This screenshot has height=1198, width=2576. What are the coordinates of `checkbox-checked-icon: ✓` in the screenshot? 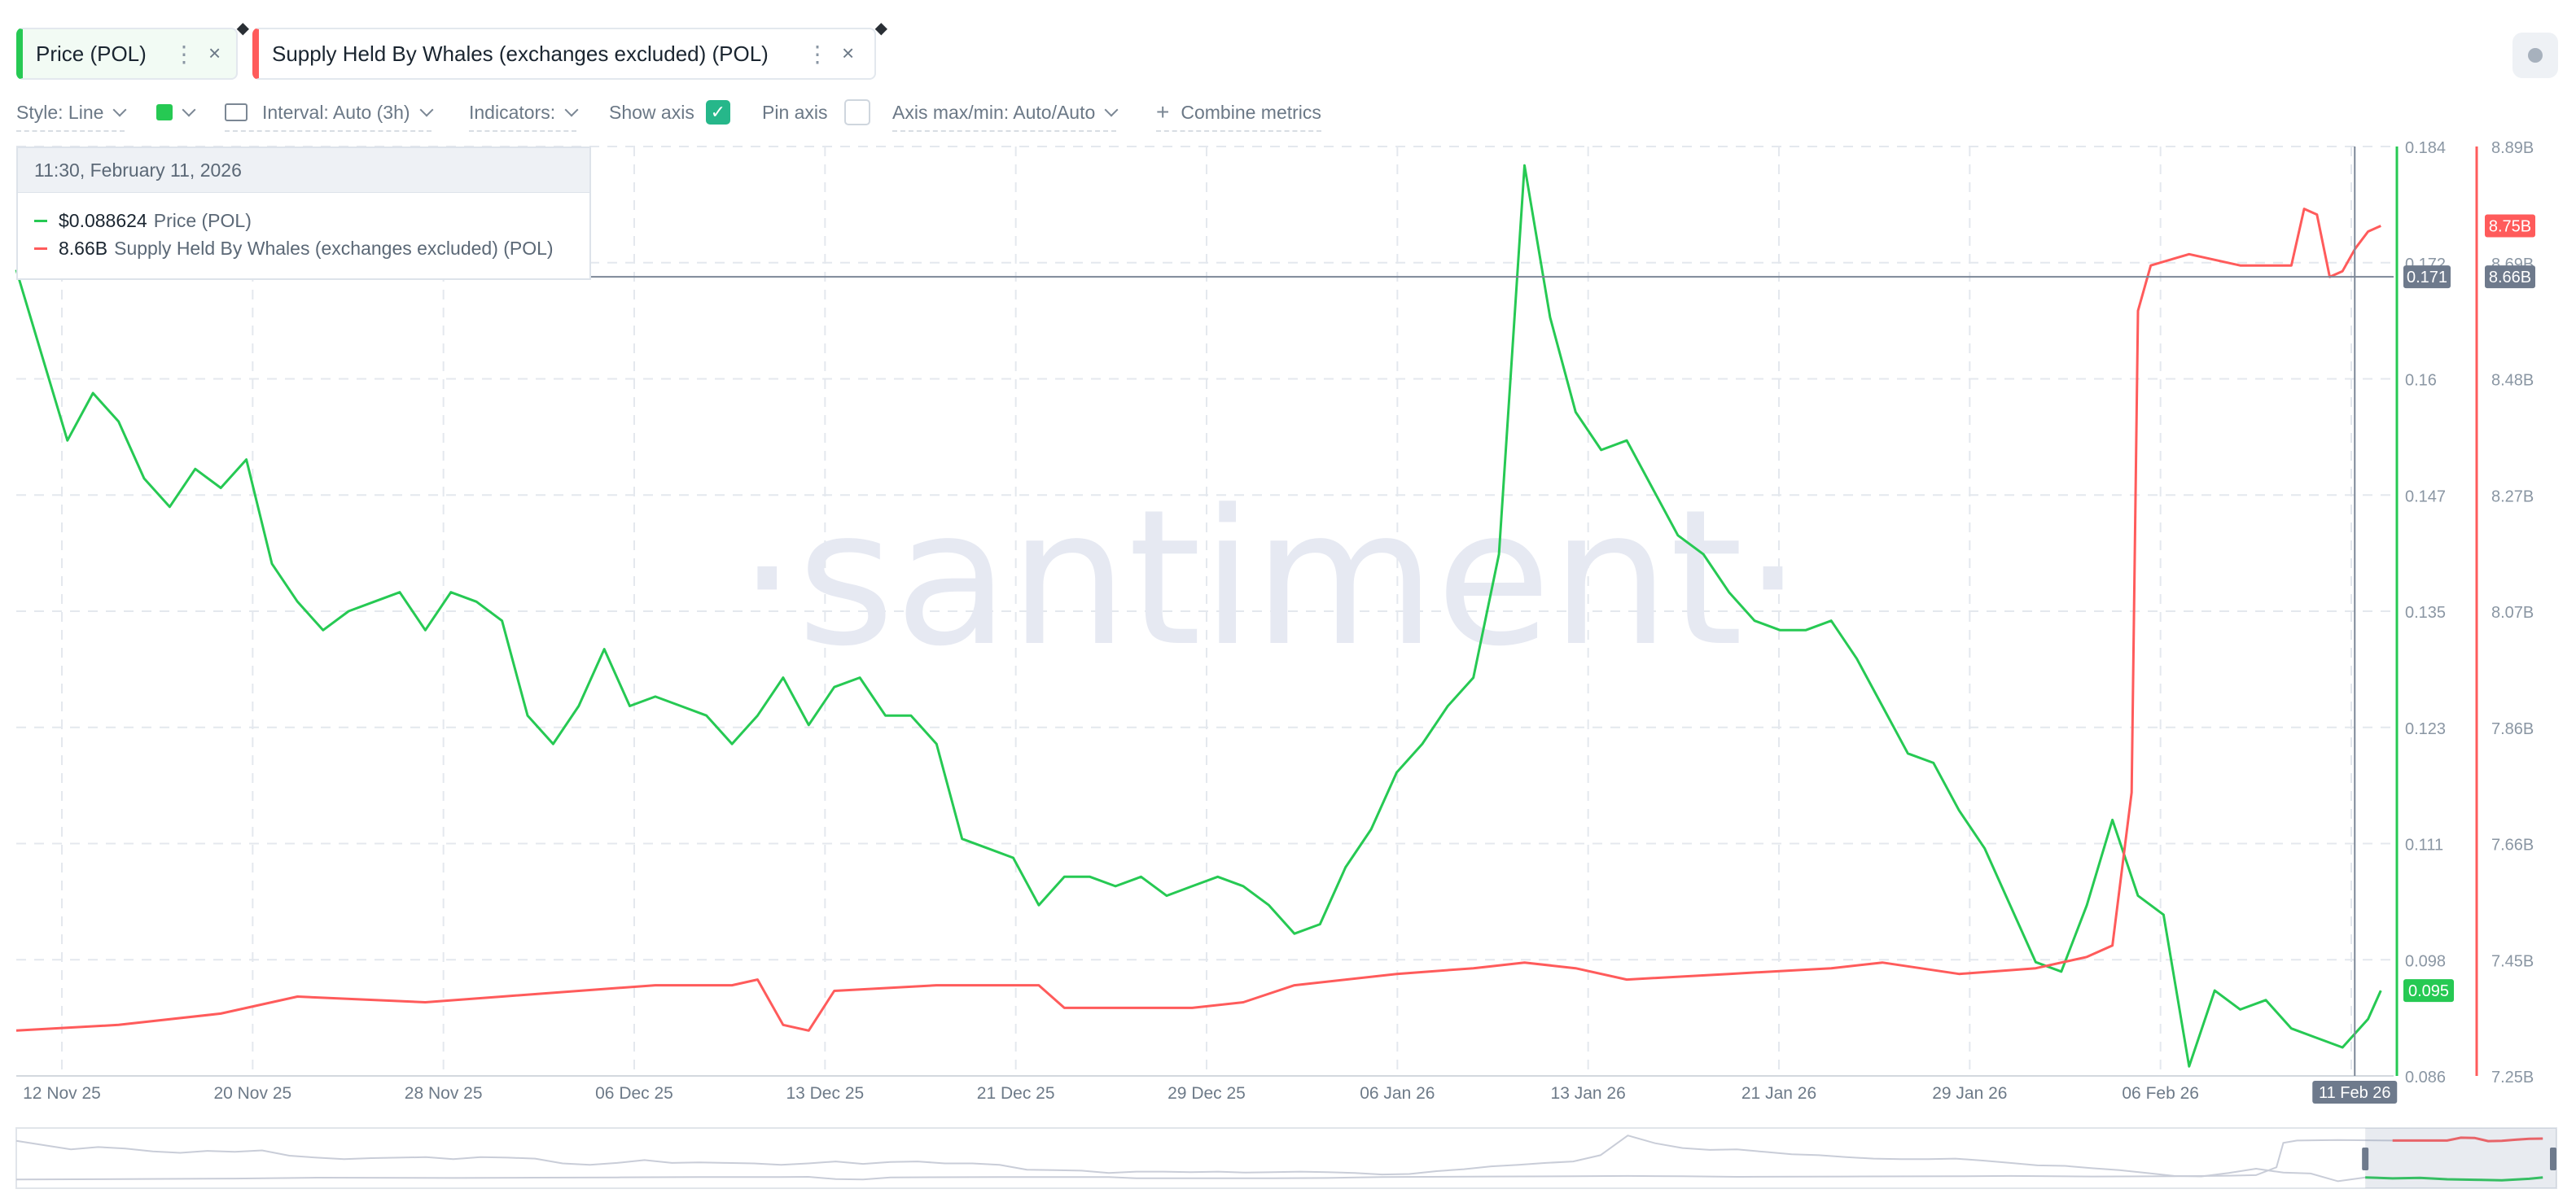 It's located at (717, 112).